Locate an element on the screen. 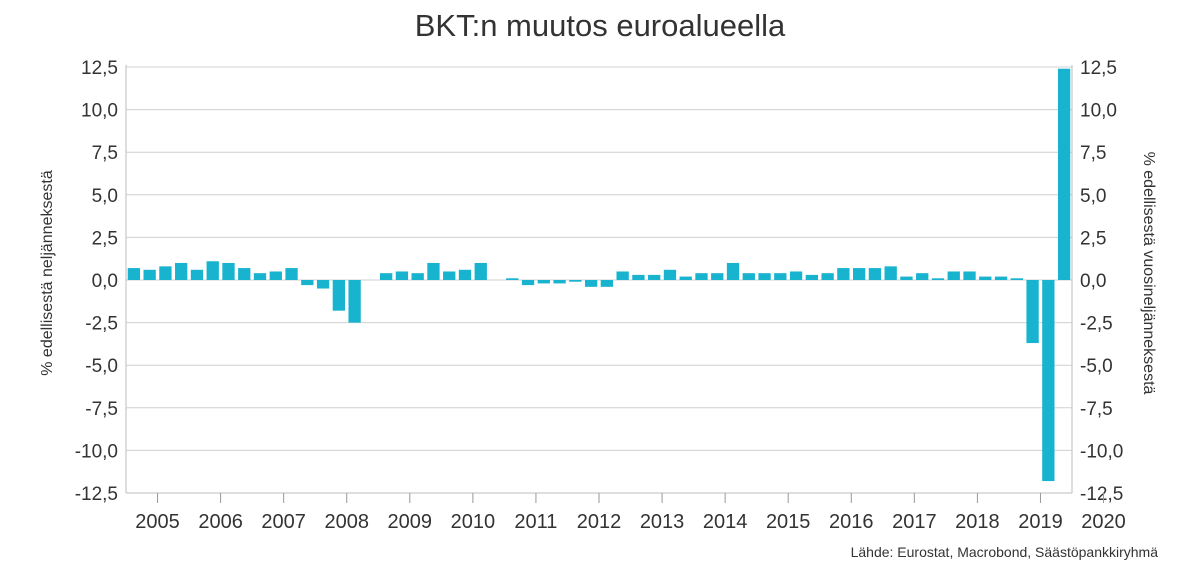  y-tick-label-right: 0,0 is located at coordinates (1093, 281).